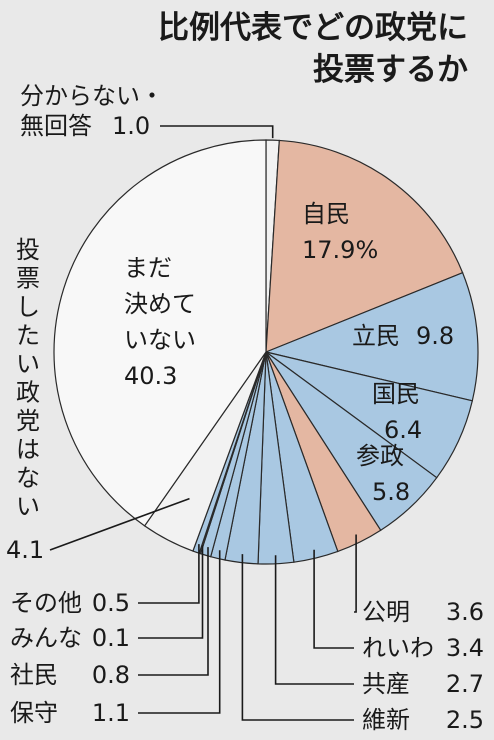 The height and width of the screenshot is (740, 494). I want to click on slice-label-undecided-1: 決めて, so click(160, 304).